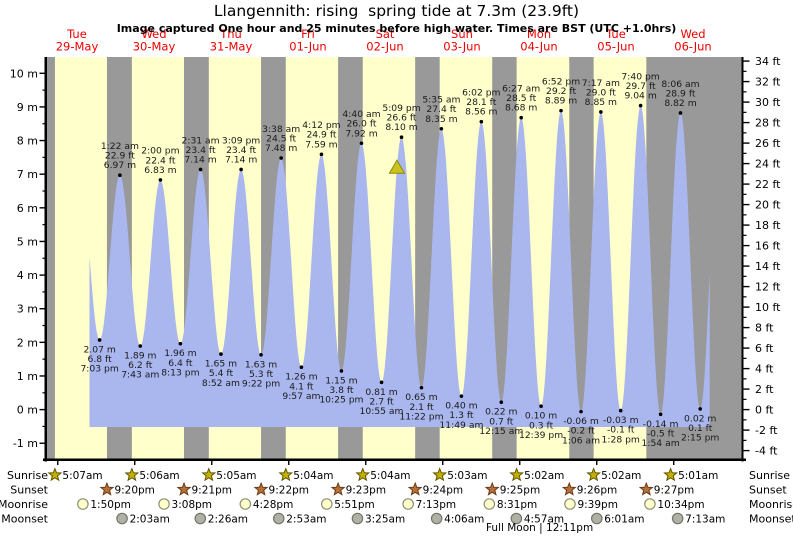  Describe the element at coordinates (481, 93) in the screenshot. I see `high-tide-label: 6:02 pm` at that location.